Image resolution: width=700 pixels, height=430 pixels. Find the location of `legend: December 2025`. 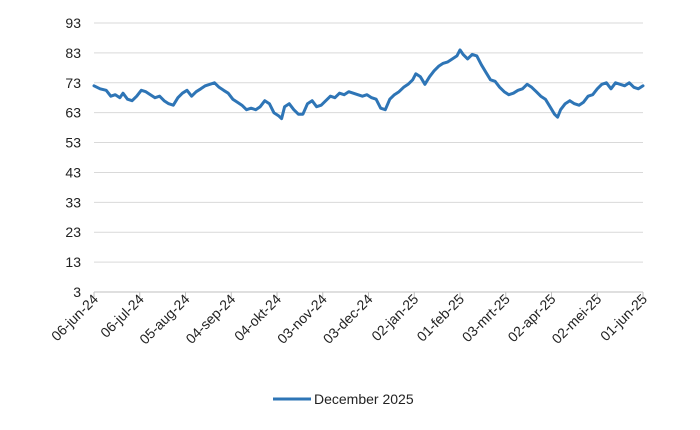

legend: December 2025 is located at coordinates (343, 399).